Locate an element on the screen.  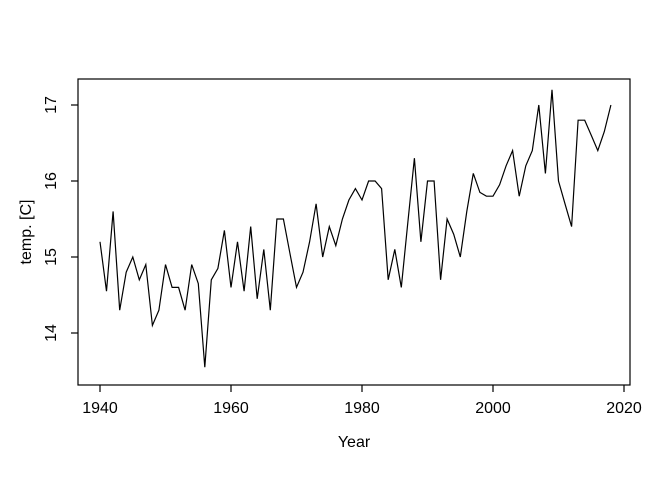
y-tick-label: 16 is located at coordinates (51, 181).